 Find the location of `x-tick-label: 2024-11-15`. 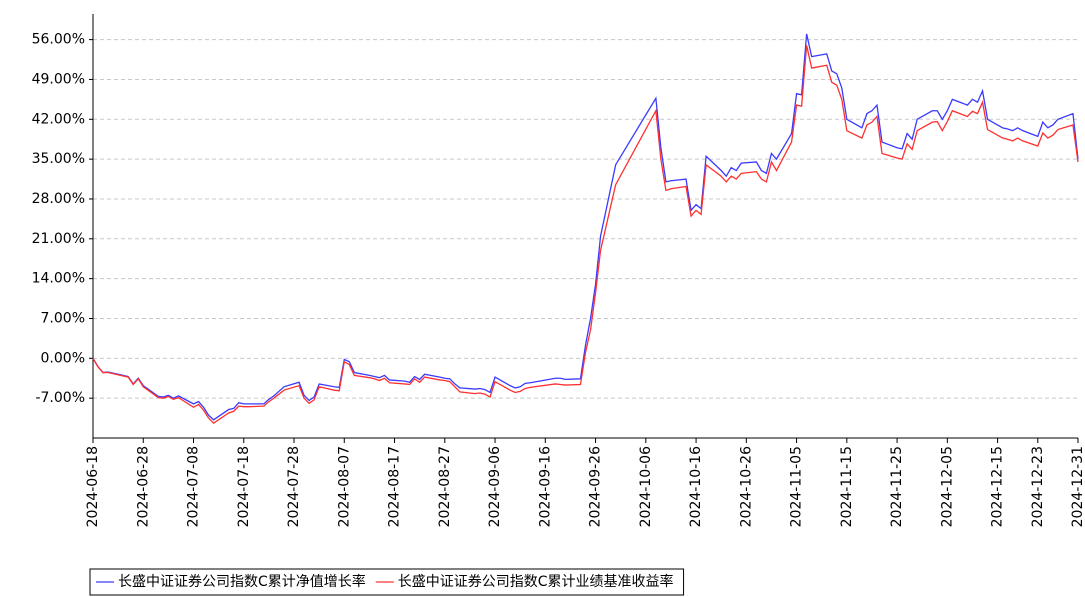

x-tick-label: 2024-11-15 is located at coordinates (847, 486).